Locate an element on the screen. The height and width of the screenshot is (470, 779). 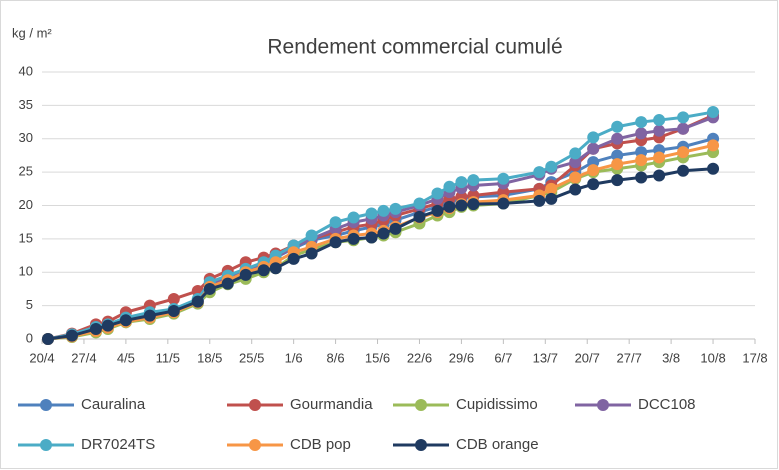
legend-label: DR7024TS is located at coordinates (118, 444).